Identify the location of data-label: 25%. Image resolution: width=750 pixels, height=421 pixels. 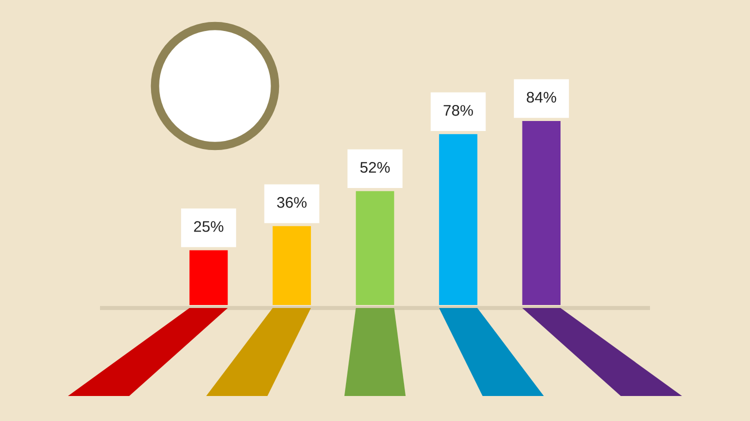
(209, 226).